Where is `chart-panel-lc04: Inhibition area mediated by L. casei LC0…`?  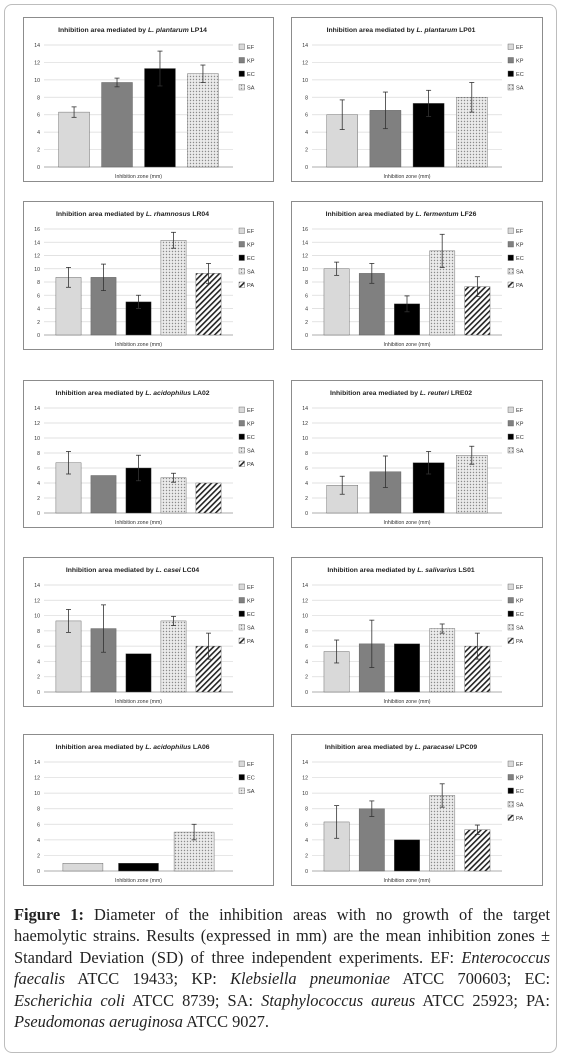 chart-panel-lc04: Inhibition area mediated by L. casei LC0… is located at coordinates (148, 632).